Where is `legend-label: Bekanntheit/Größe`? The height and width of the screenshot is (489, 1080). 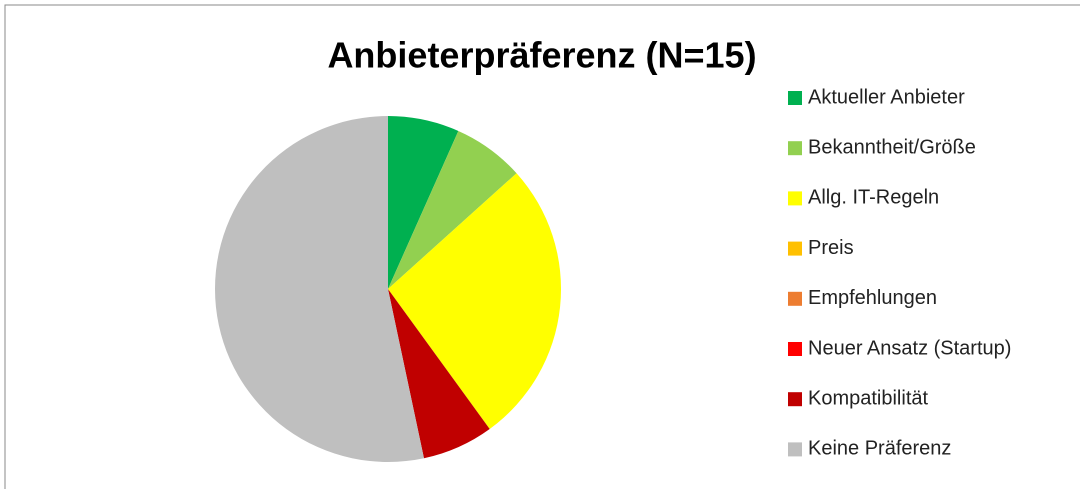 legend-label: Bekanntheit/Größe is located at coordinates (892, 147).